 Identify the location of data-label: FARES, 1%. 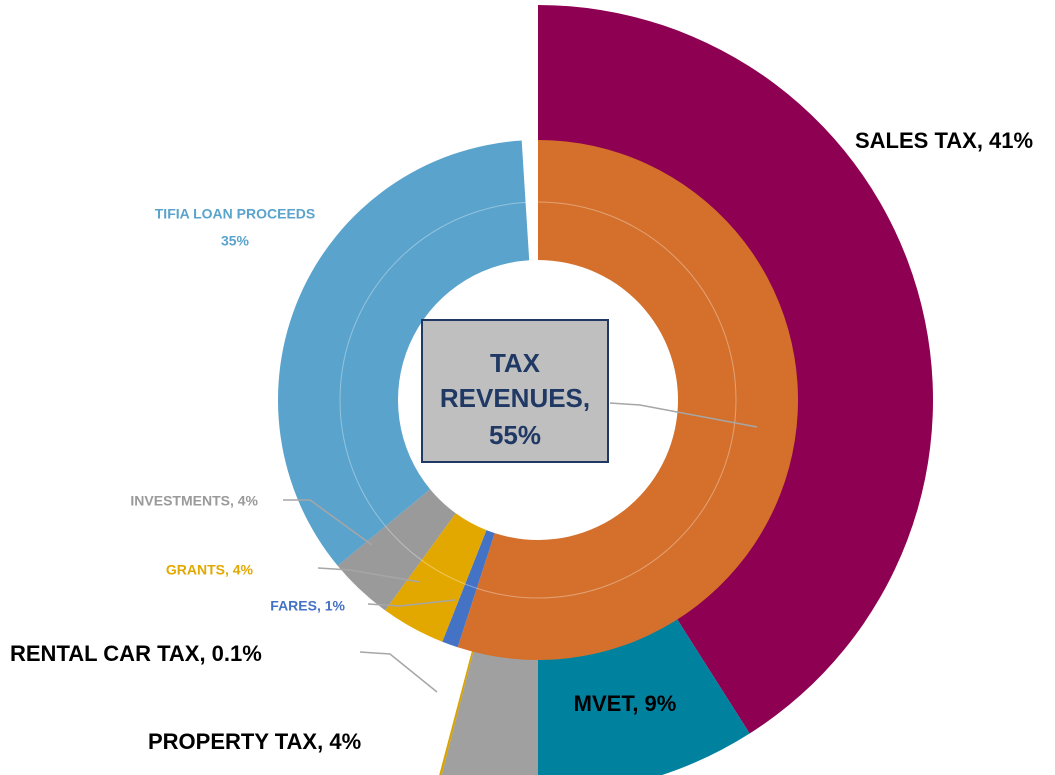
(307, 606).